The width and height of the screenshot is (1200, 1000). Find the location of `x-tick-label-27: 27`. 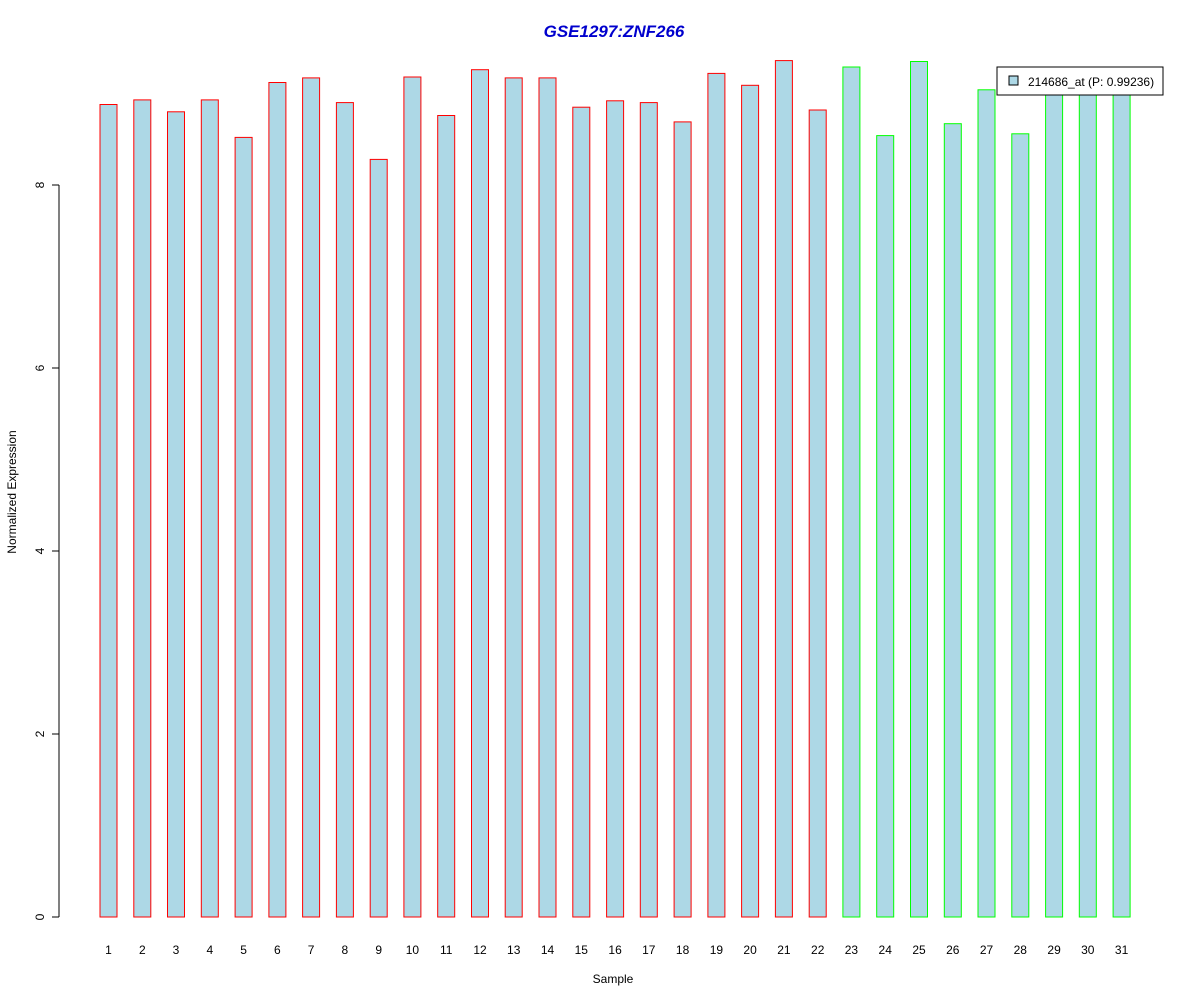

x-tick-label-27: 27 is located at coordinates (987, 950).